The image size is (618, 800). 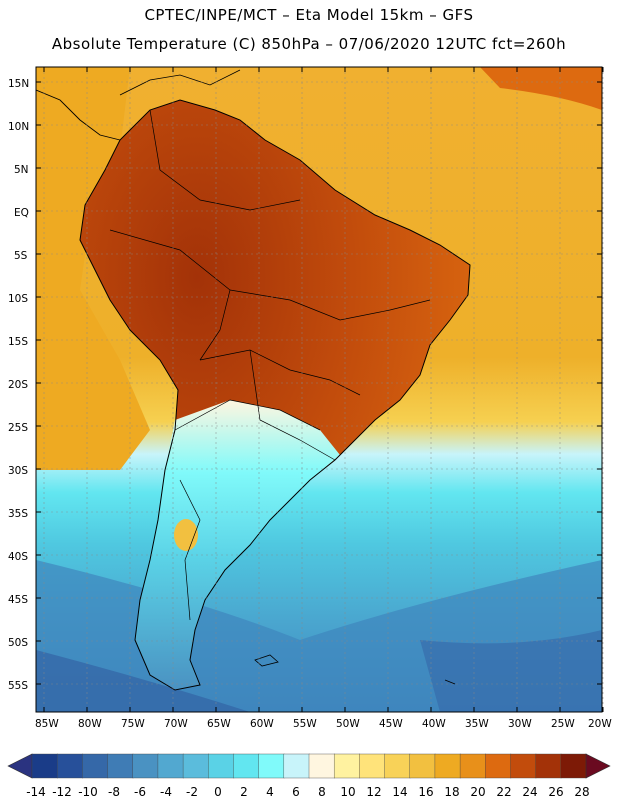 I want to click on lat-label-5s: 5S, so click(x=21, y=256).